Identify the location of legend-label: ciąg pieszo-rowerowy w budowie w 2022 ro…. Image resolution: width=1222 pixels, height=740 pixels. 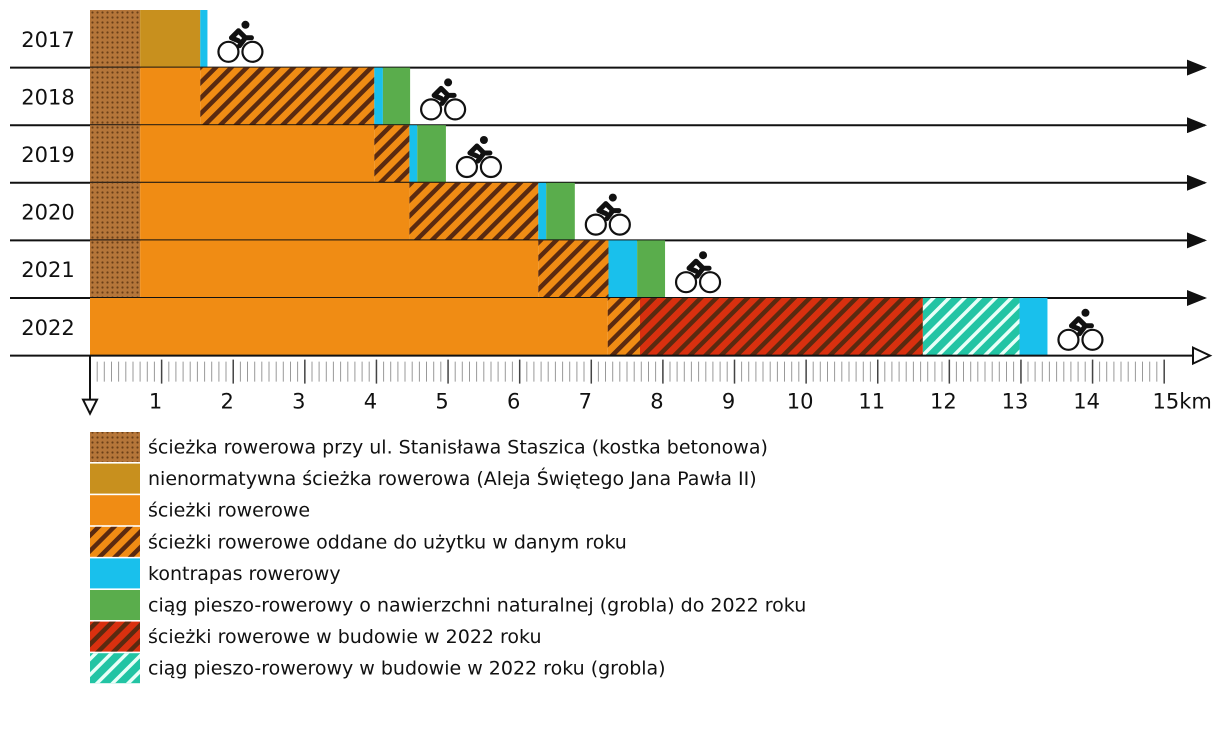
(407, 669).